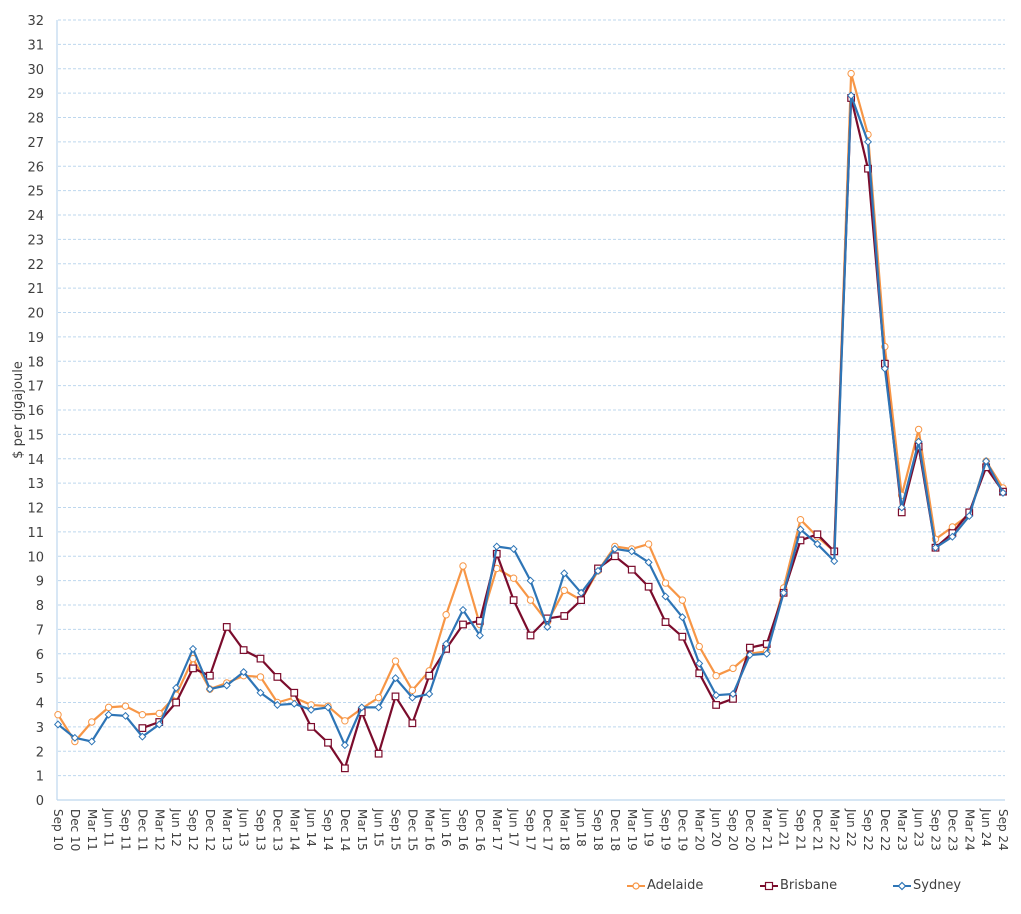  What do you see at coordinates (35, 143) in the screenshot?
I see `y-tick-label: 27` at bounding box center [35, 143].